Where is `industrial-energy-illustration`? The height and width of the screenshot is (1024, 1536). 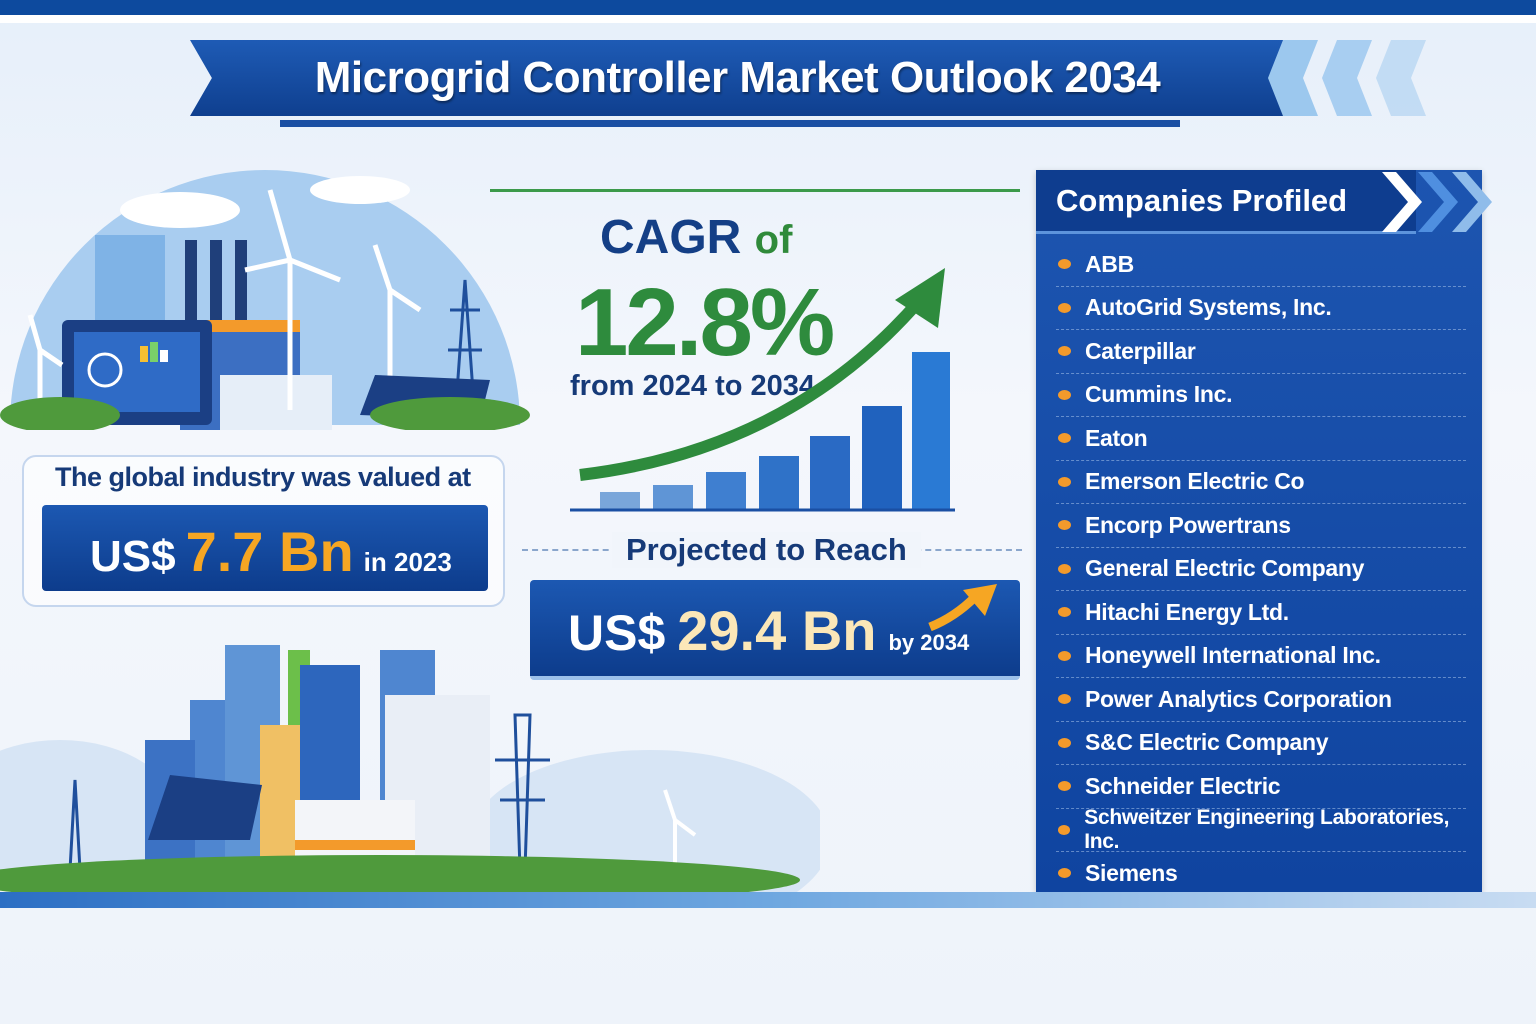 industrial-energy-illustration is located at coordinates (265, 300).